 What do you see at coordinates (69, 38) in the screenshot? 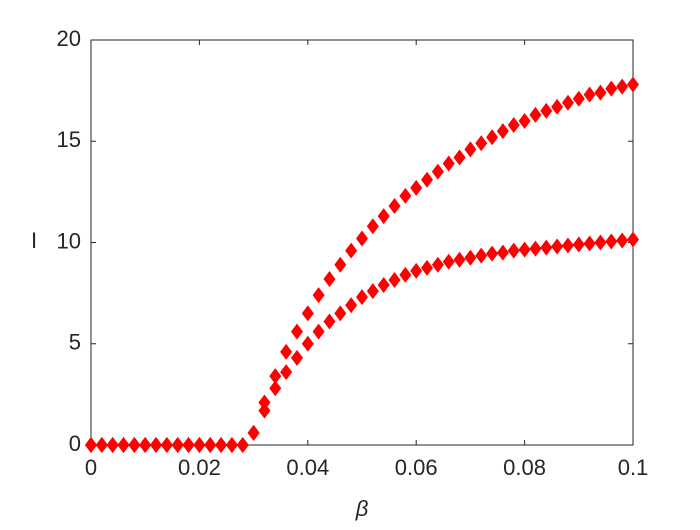
I see `y-tick-label: 20` at bounding box center [69, 38].